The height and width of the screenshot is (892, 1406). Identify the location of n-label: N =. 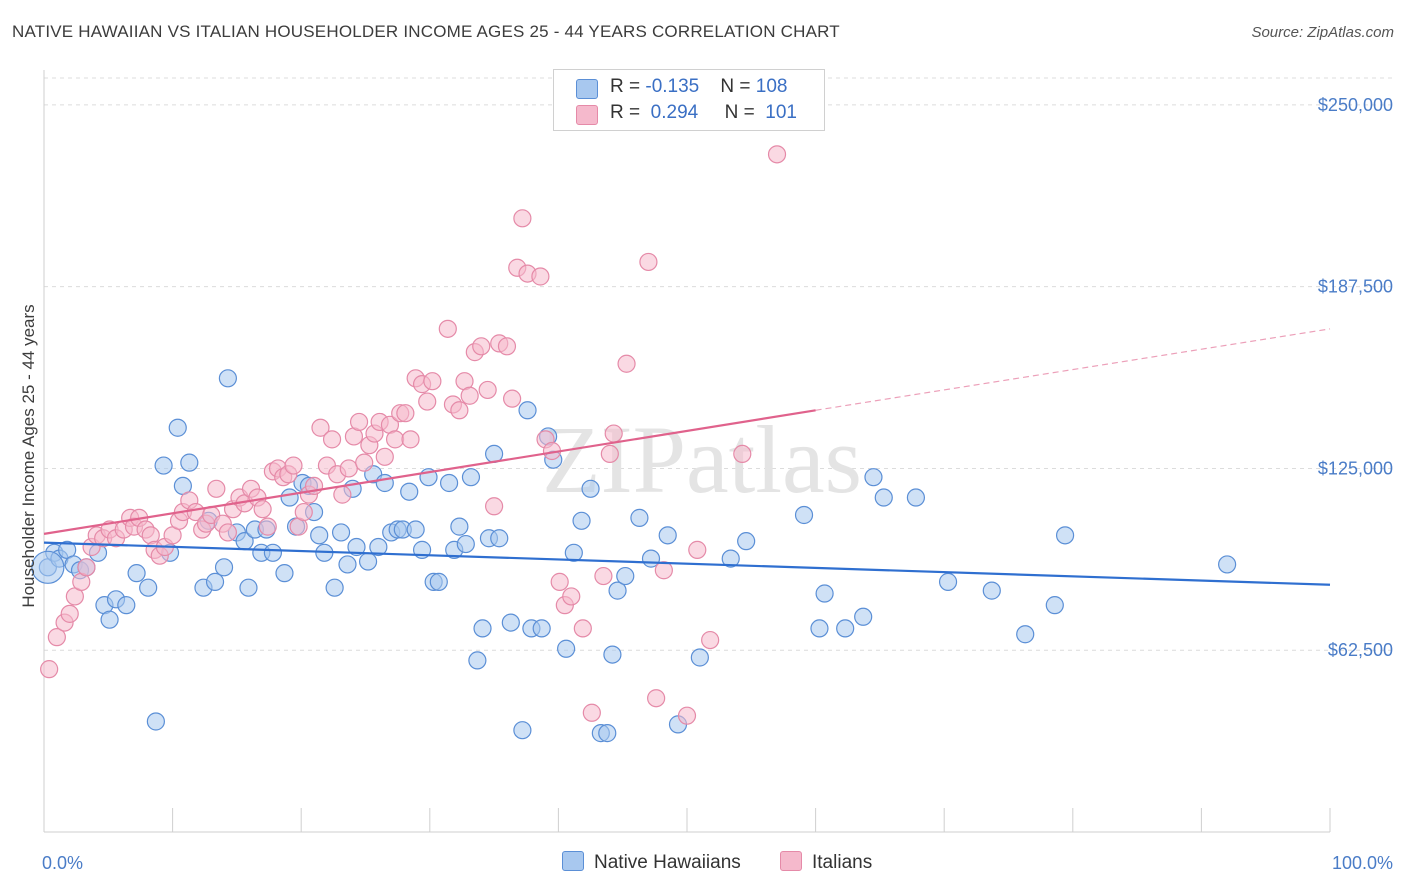
(738, 86).